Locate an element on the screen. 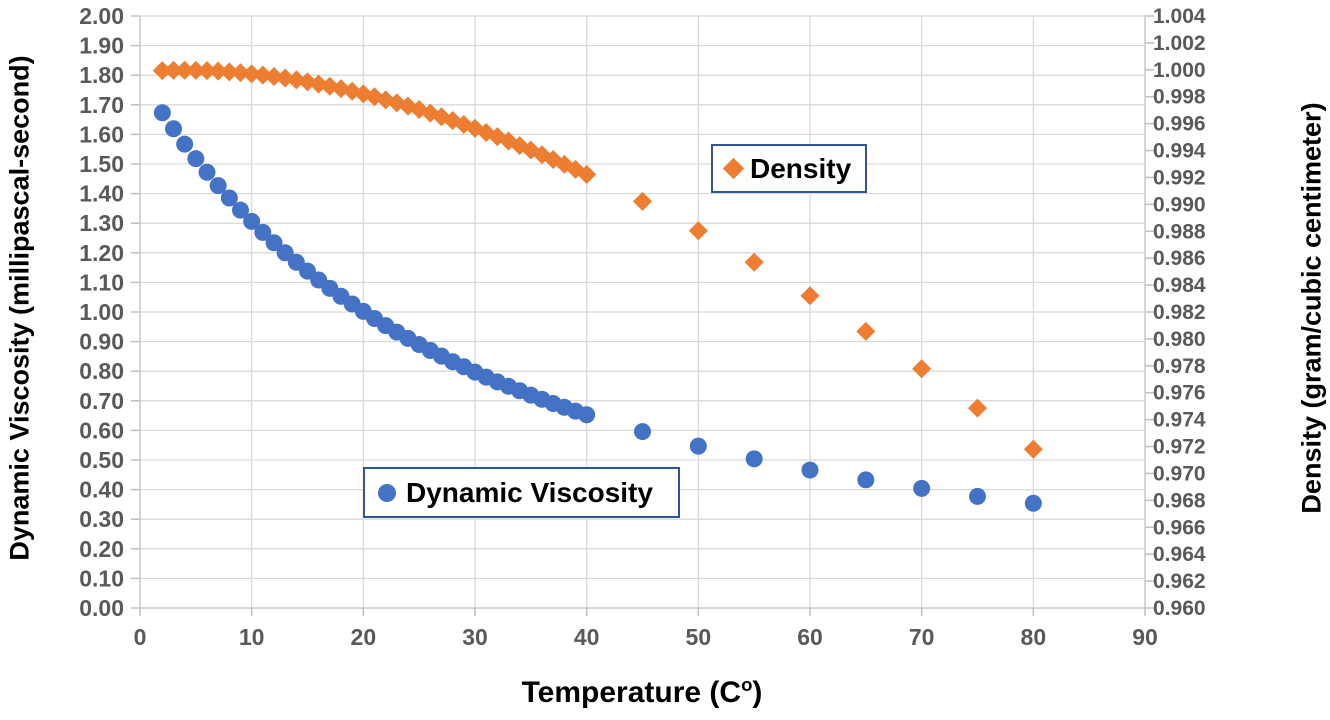  y-left-tick-label: 1.20 is located at coordinates (101, 253).